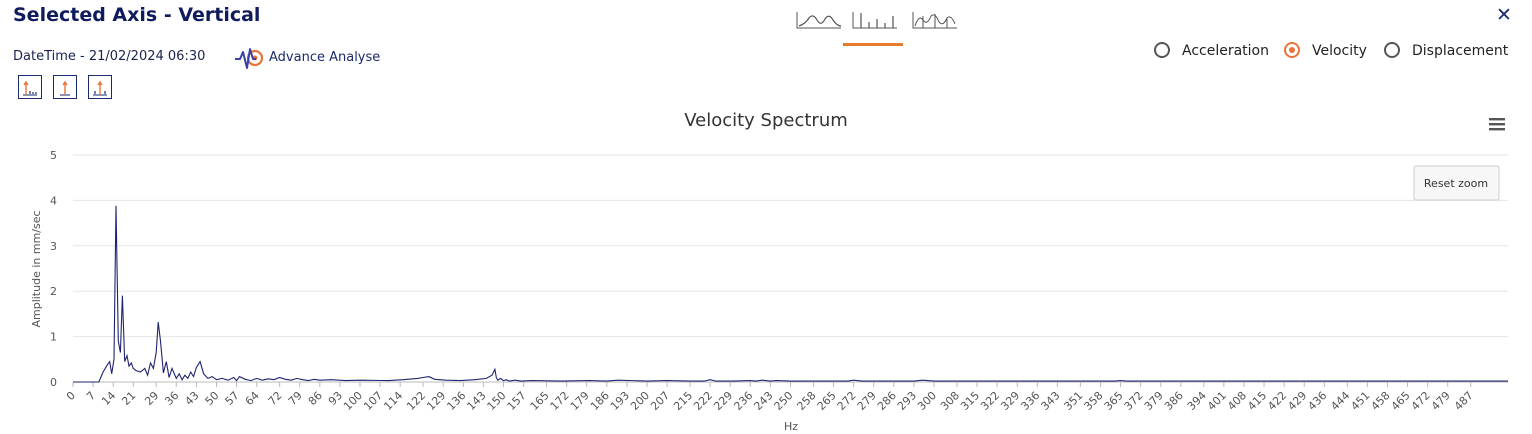 The image size is (1532, 434). Describe the element at coordinates (476, 401) in the screenshot. I see `x-tick-label: 143` at that location.